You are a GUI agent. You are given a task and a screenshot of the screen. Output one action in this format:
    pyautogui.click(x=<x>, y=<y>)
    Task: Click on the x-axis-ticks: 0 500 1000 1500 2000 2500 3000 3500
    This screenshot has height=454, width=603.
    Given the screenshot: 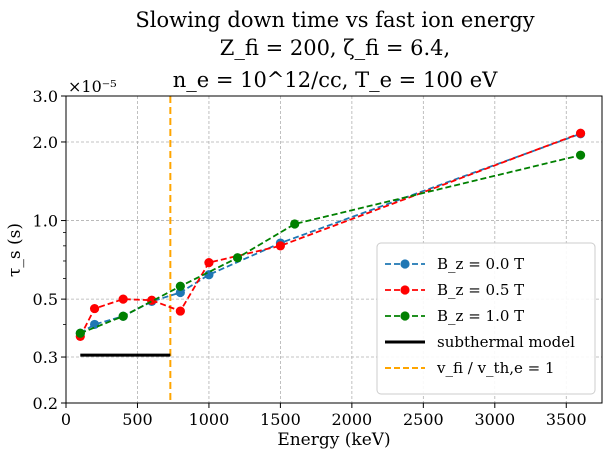 What is the action you would take?
    pyautogui.click(x=324, y=416)
    